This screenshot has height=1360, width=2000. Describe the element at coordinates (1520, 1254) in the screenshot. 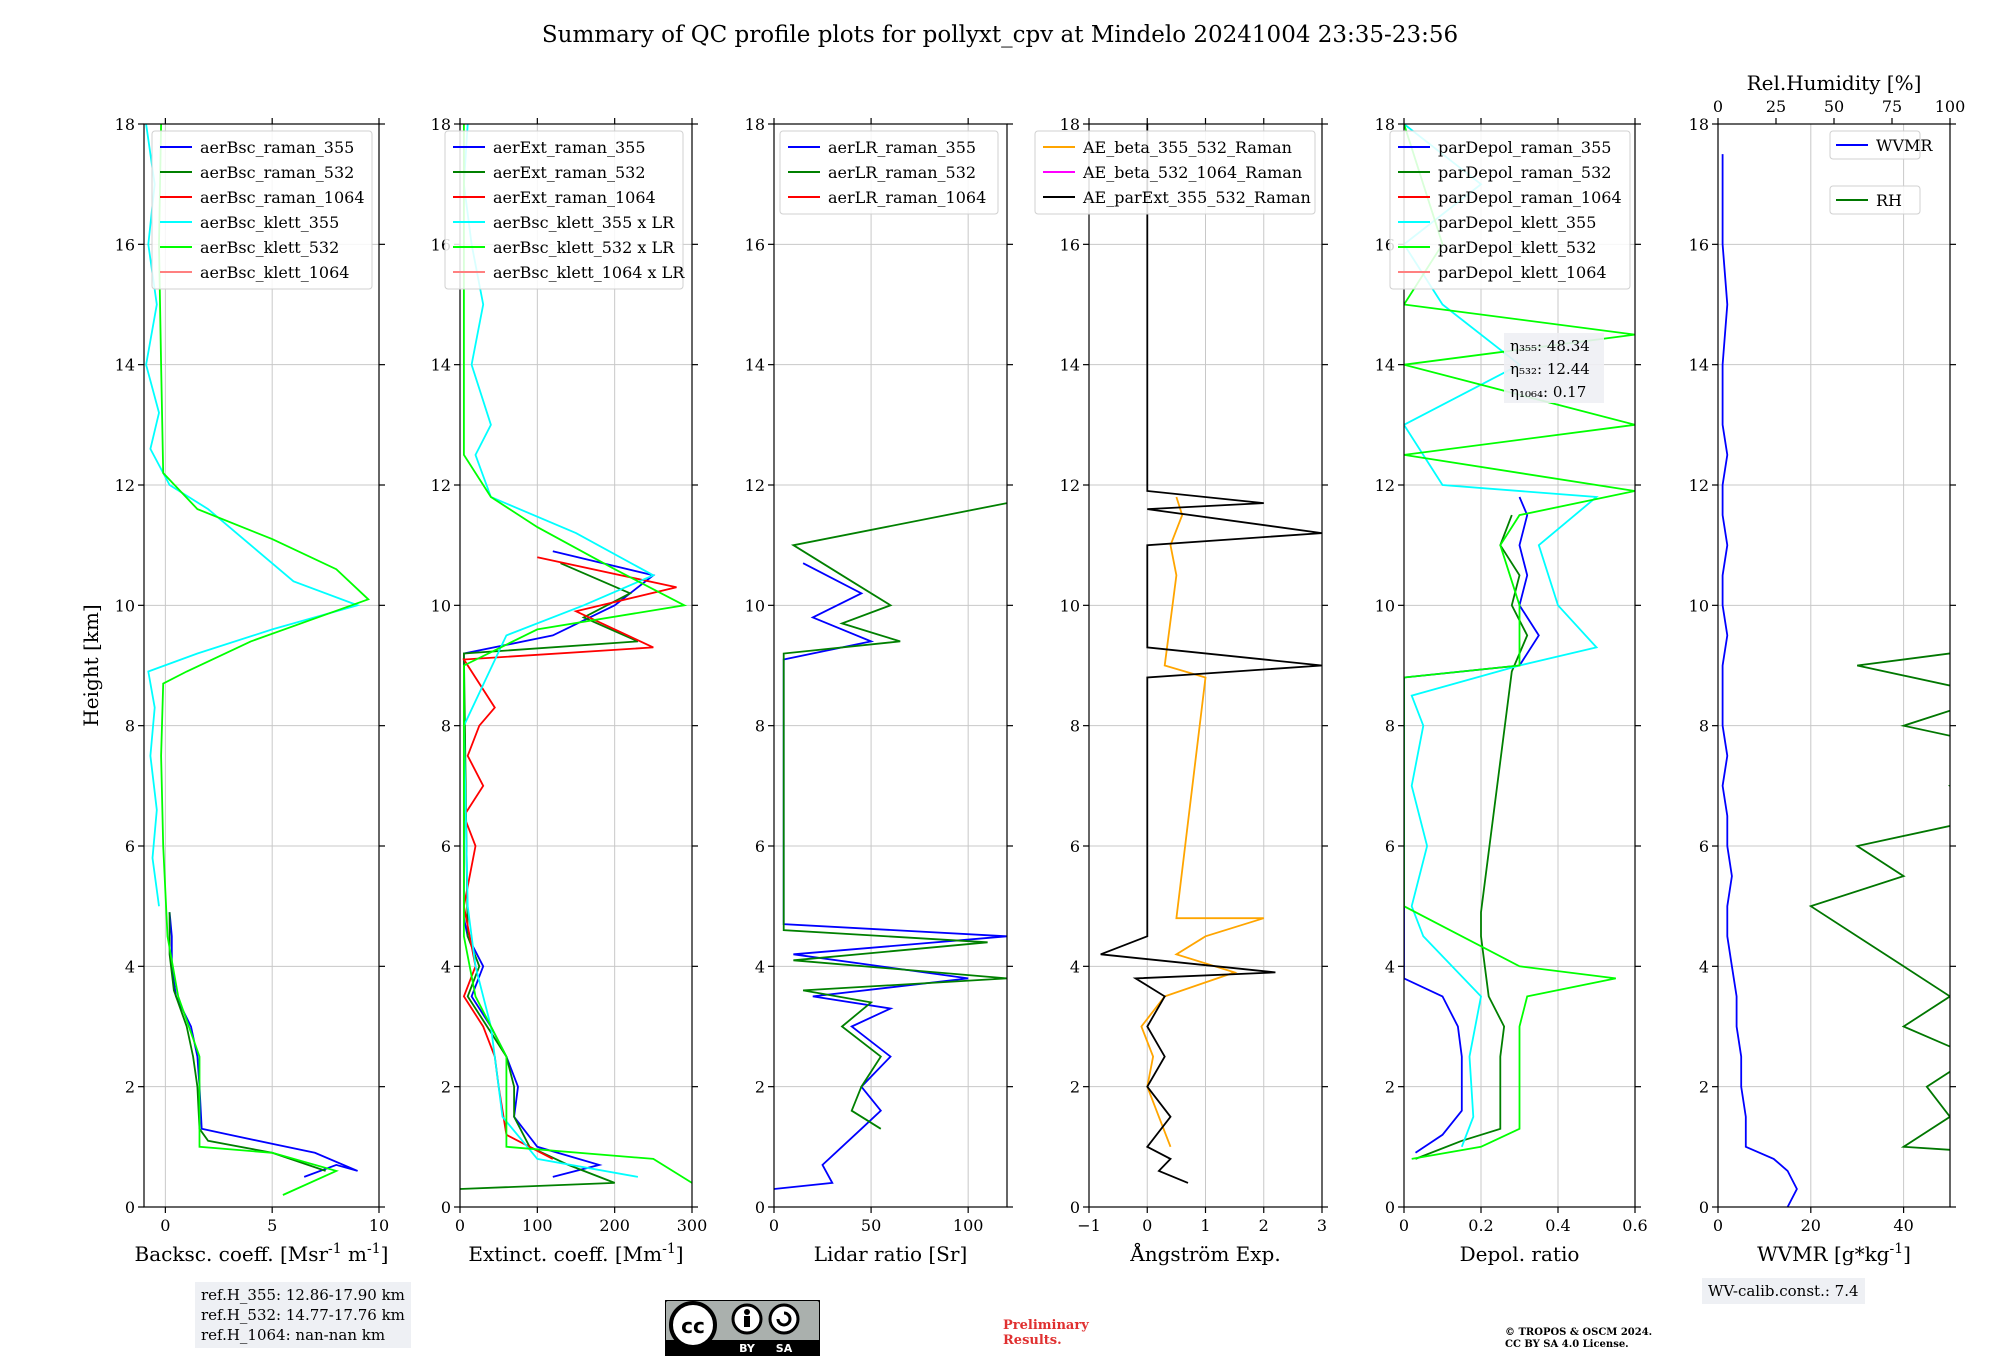

I see `x-axis-label: Depol. ratio` at that location.